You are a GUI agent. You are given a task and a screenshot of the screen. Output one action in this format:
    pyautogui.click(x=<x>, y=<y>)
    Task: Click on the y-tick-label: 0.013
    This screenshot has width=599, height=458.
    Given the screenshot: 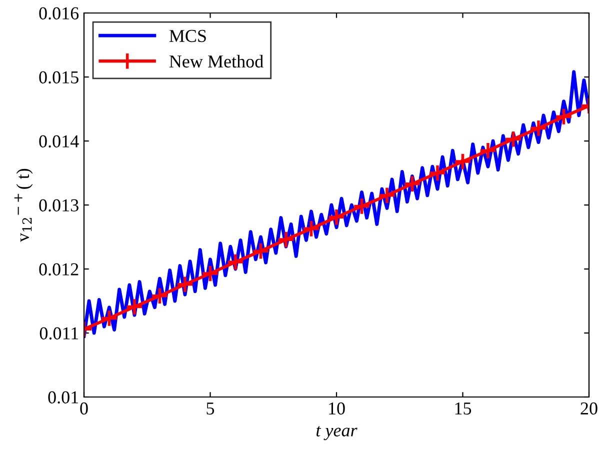 What is the action you would take?
    pyautogui.click(x=58, y=205)
    